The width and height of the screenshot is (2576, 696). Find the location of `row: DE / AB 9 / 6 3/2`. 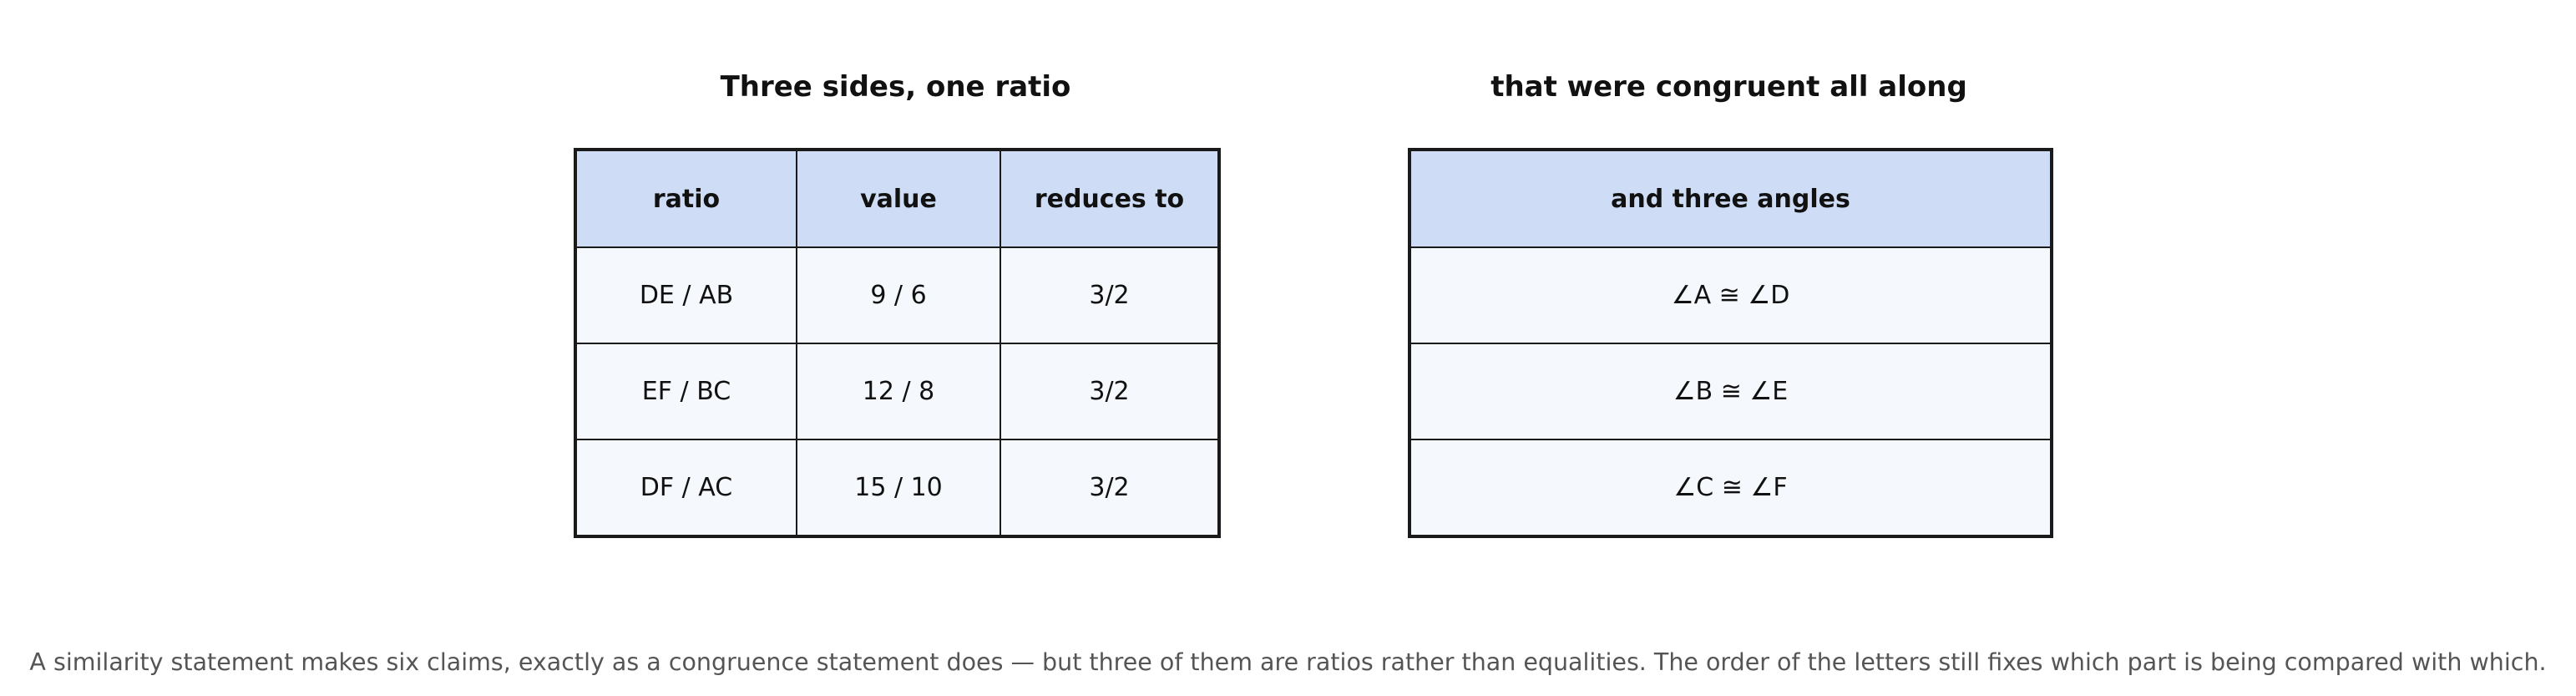

row: DE / AB 9 / 6 3/2 is located at coordinates (897, 295).